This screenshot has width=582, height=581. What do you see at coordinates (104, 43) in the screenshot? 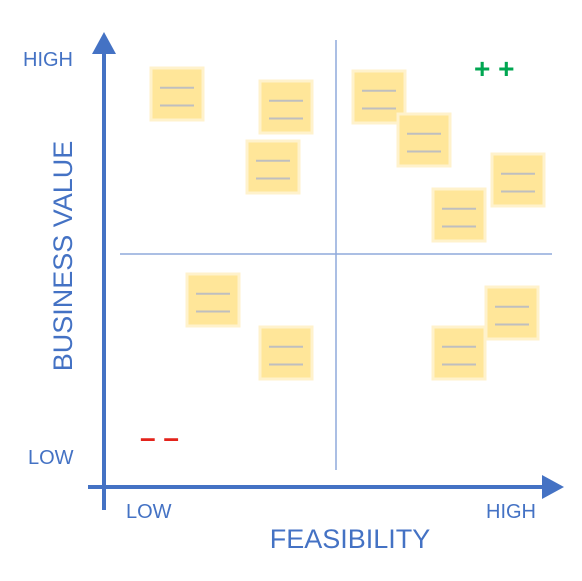
I see `y-axis-arrowhead` at bounding box center [104, 43].